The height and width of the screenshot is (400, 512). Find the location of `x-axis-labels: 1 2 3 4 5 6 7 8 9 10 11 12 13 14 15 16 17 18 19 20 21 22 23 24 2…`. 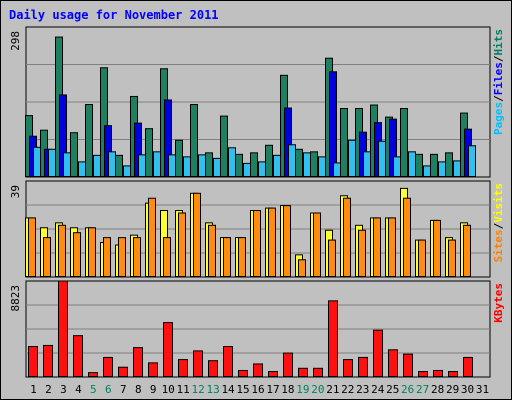

x-axis-labels: 1 2 3 4 5 6 7 8 9 10 11 12 13 14 15 16 17 18 19 20 21 22 23 24 2… is located at coordinates (259, 389).